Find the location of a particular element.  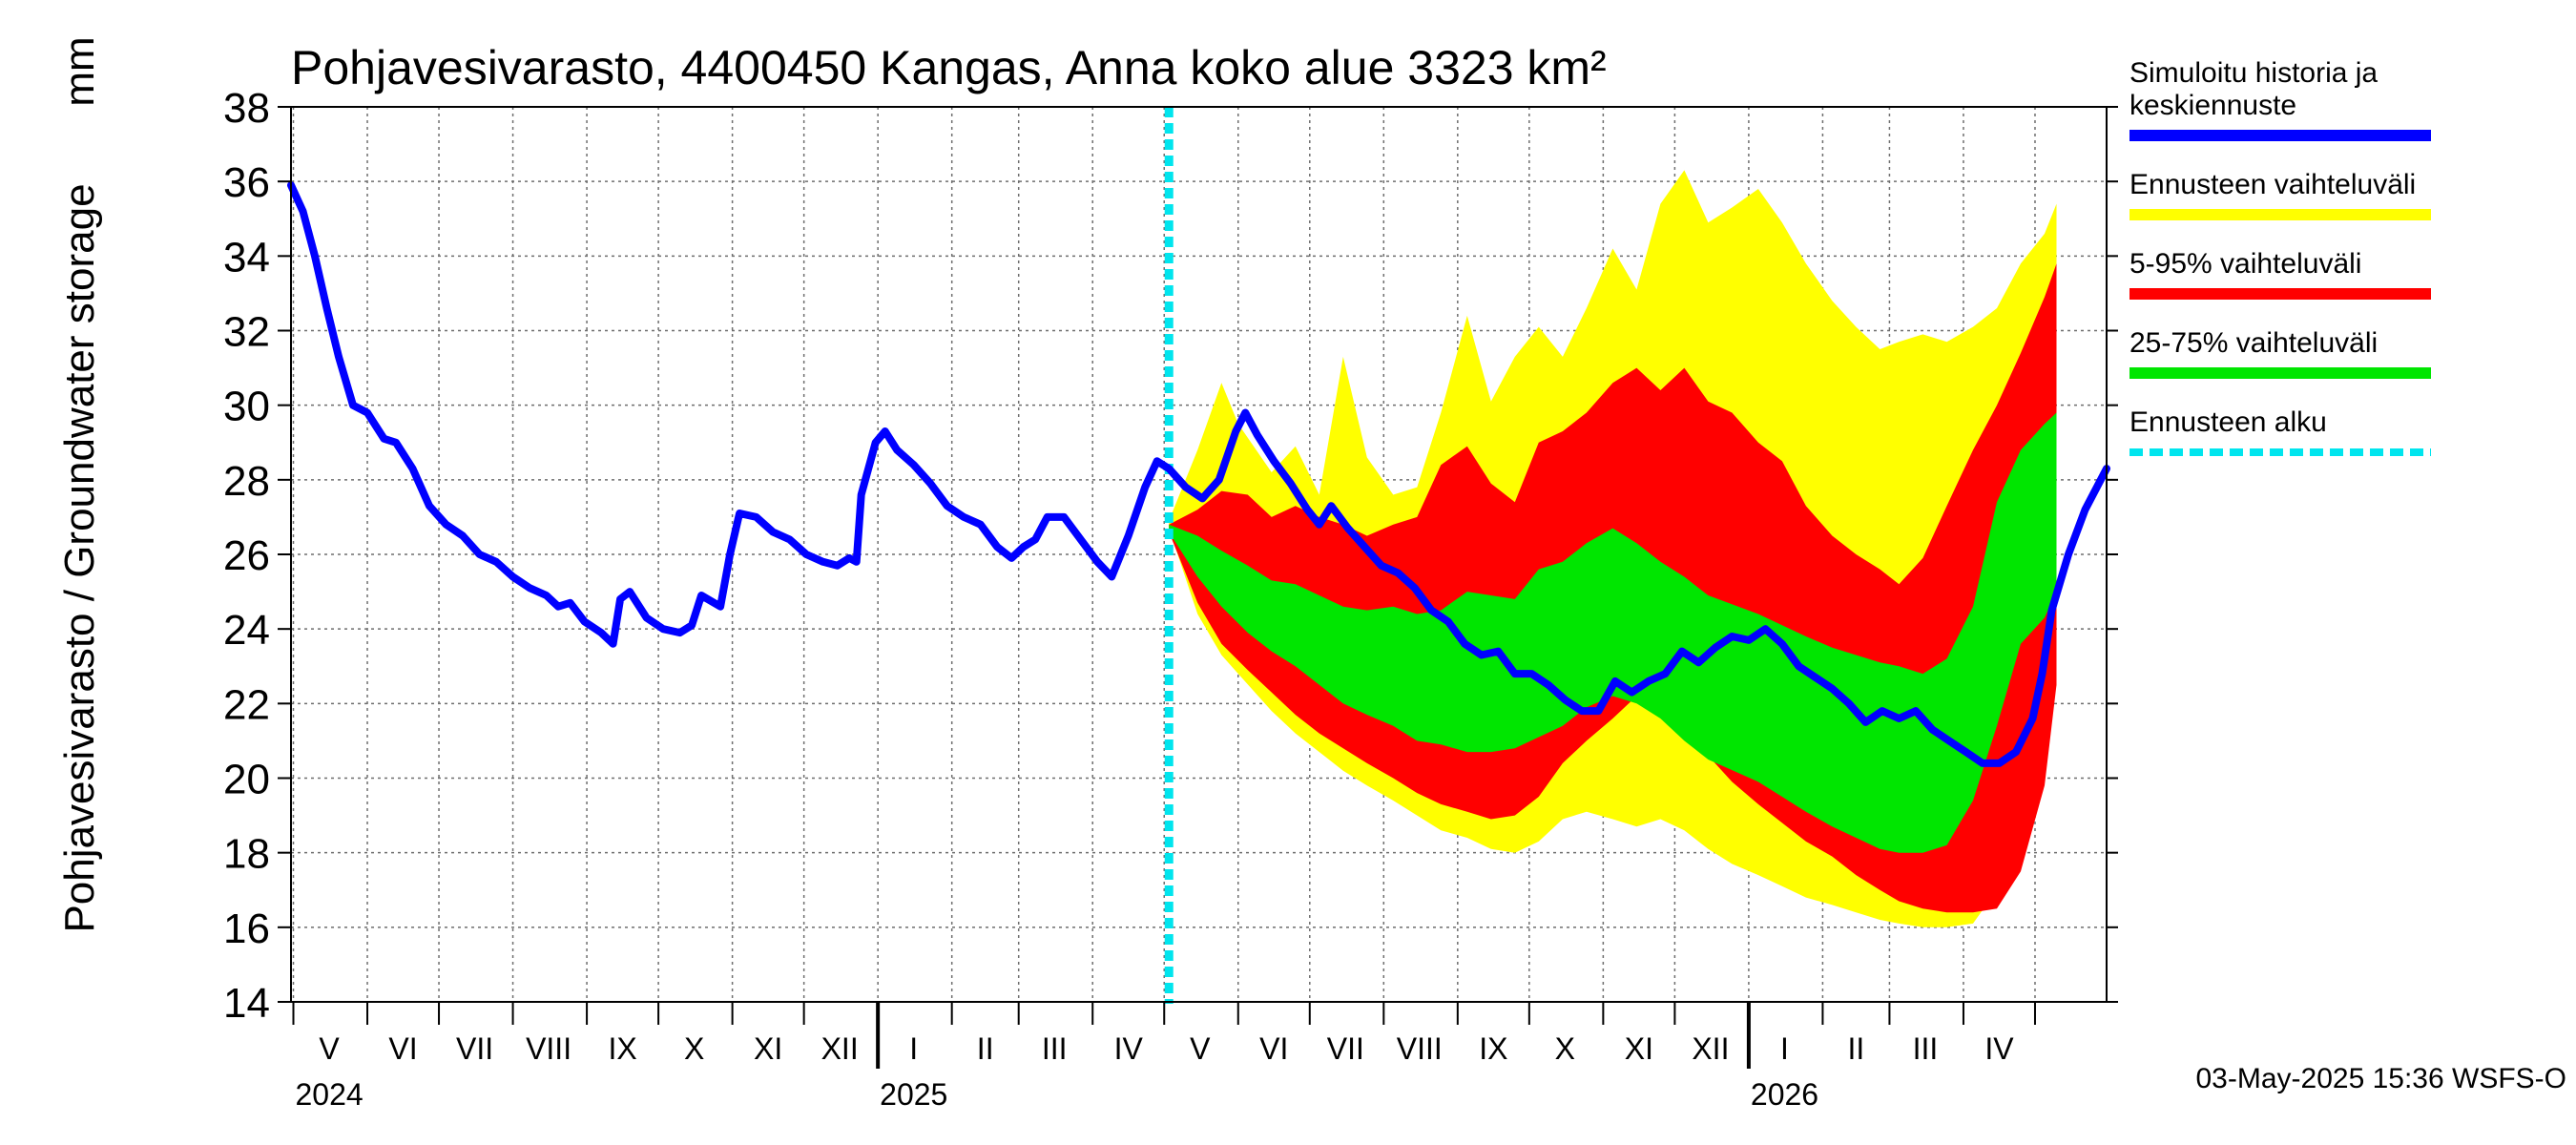

y-tick-label: 18 is located at coordinates (246, 855).